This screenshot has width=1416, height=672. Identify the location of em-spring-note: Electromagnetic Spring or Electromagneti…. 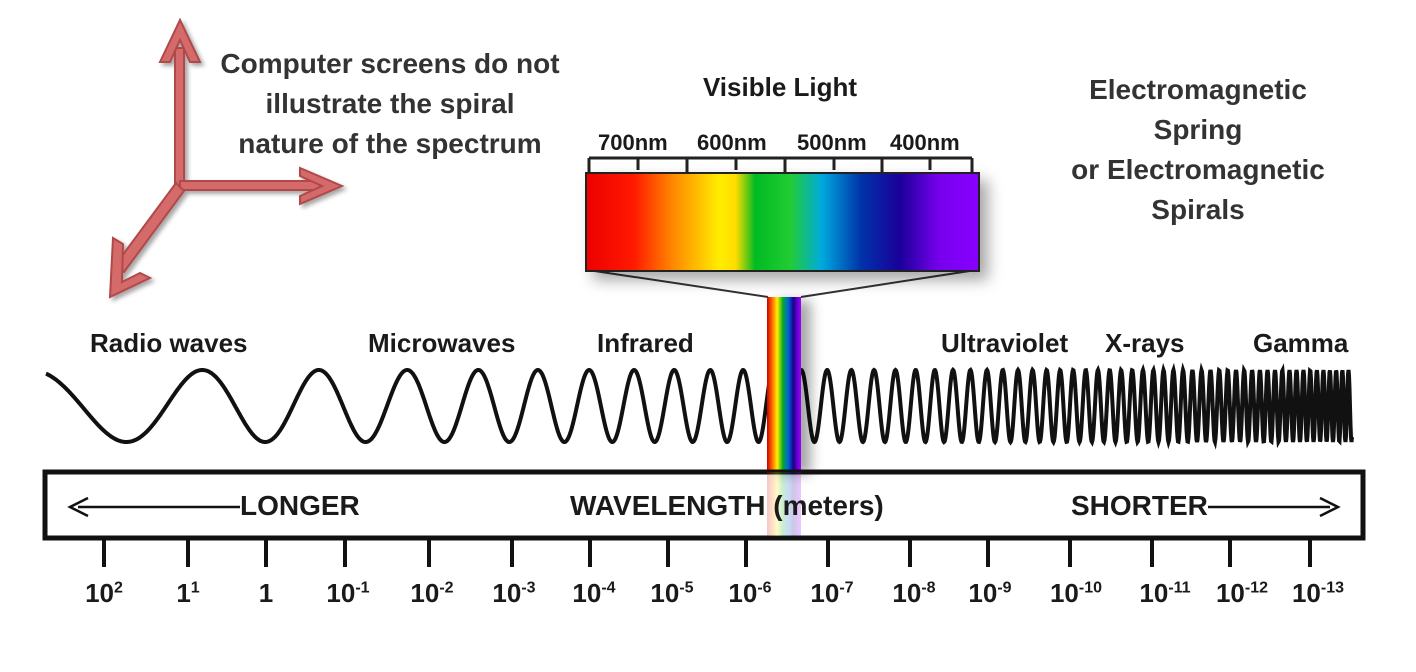
(1198, 150).